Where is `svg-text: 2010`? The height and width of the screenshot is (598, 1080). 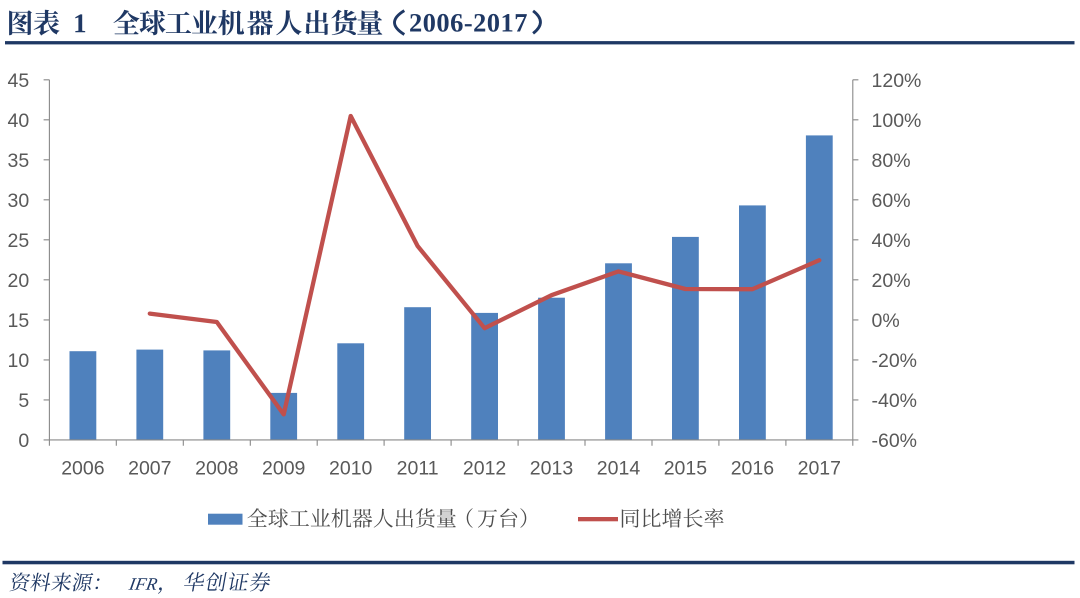
svg-text: 2010 is located at coordinates (351, 469).